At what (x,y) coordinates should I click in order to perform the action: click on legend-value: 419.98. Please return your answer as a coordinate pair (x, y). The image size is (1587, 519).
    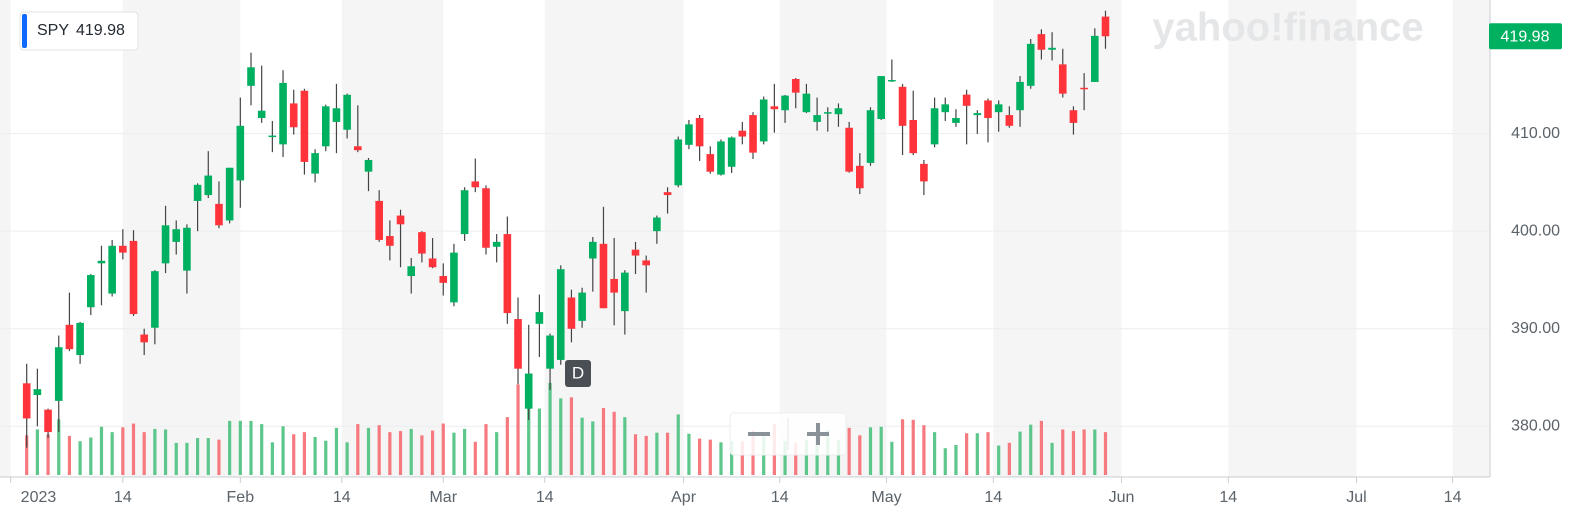
    Looking at the image, I should click on (100, 30).